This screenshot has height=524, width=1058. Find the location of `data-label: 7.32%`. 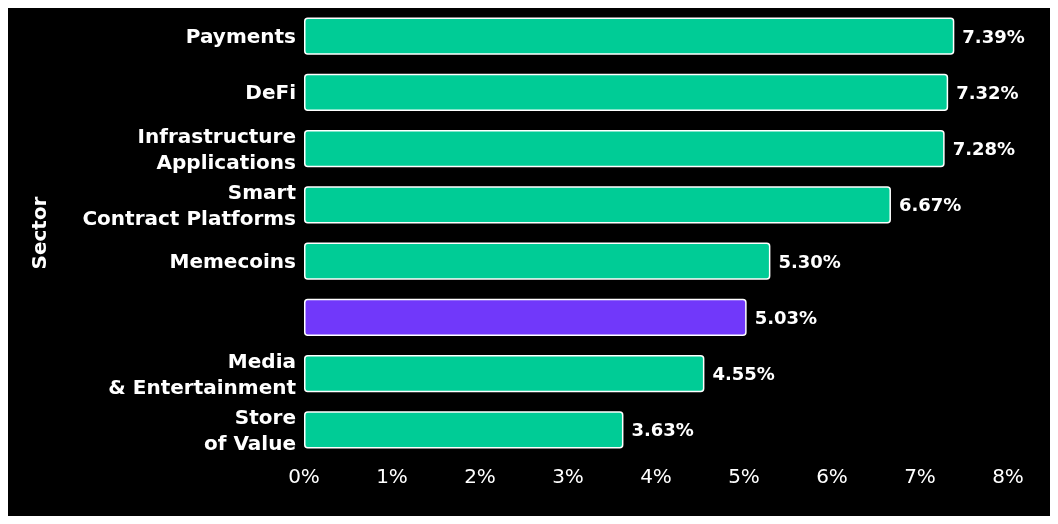

data-label: 7.32% is located at coordinates (987, 92).